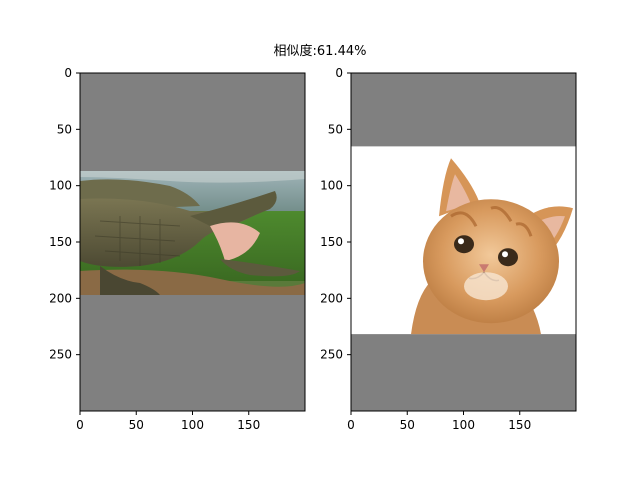 The height and width of the screenshot is (480, 640). Describe the element at coordinates (80, 425) in the screenshot. I see `left-x-tick-label: 0` at that location.